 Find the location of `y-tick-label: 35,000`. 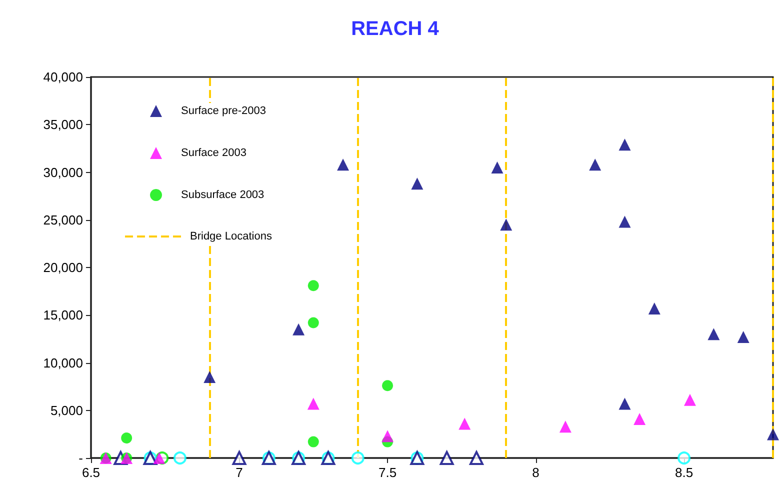

y-tick-label: 35,000 is located at coordinates (63, 124).